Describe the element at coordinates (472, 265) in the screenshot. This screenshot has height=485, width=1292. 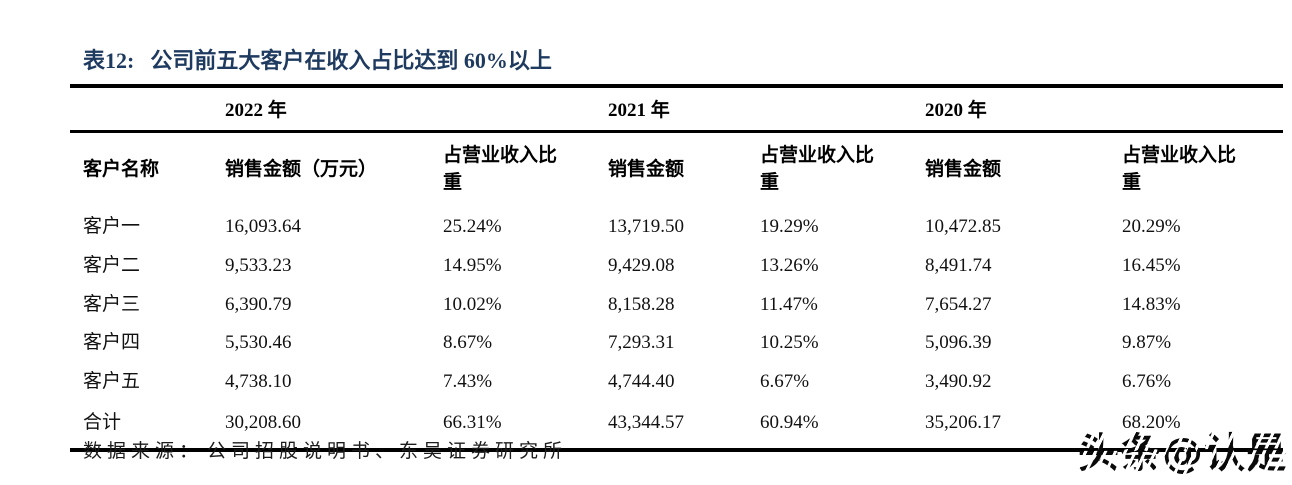
I see `cell-share-2022: 14.95%` at that location.